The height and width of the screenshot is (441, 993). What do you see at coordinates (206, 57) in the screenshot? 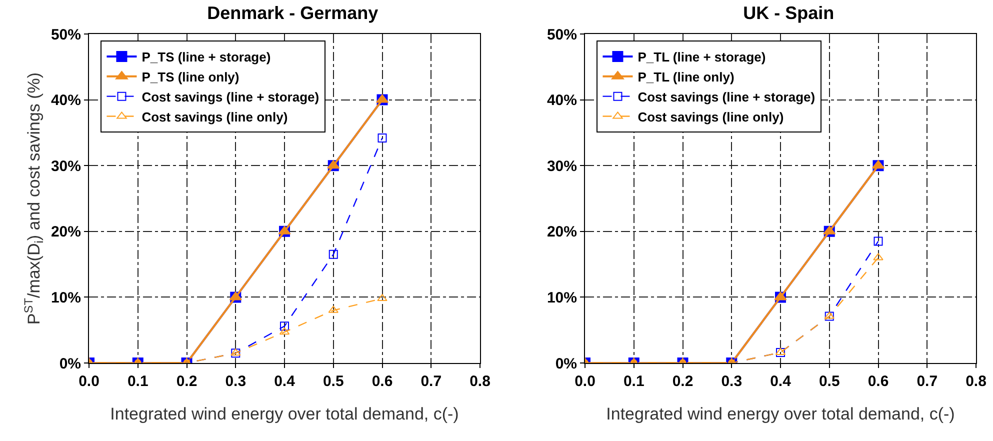
I see `legend-label: P_TS (line + storage)` at bounding box center [206, 57].